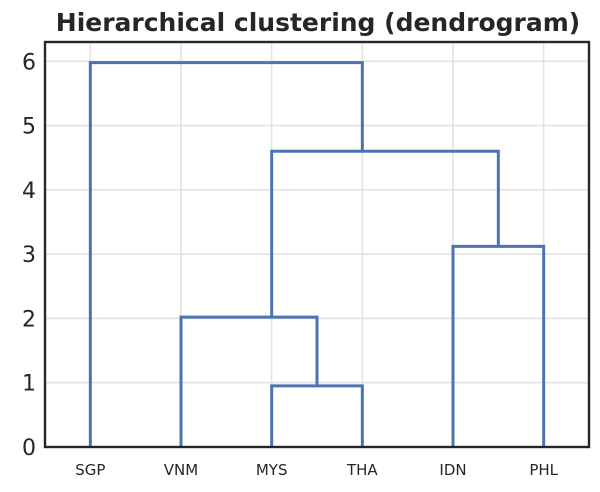 This screenshot has width=600, height=492. Describe the element at coordinates (316, 470) in the screenshot. I see `x-axis-ticks: SGP VNM MYS THA IDN PHL` at that location.